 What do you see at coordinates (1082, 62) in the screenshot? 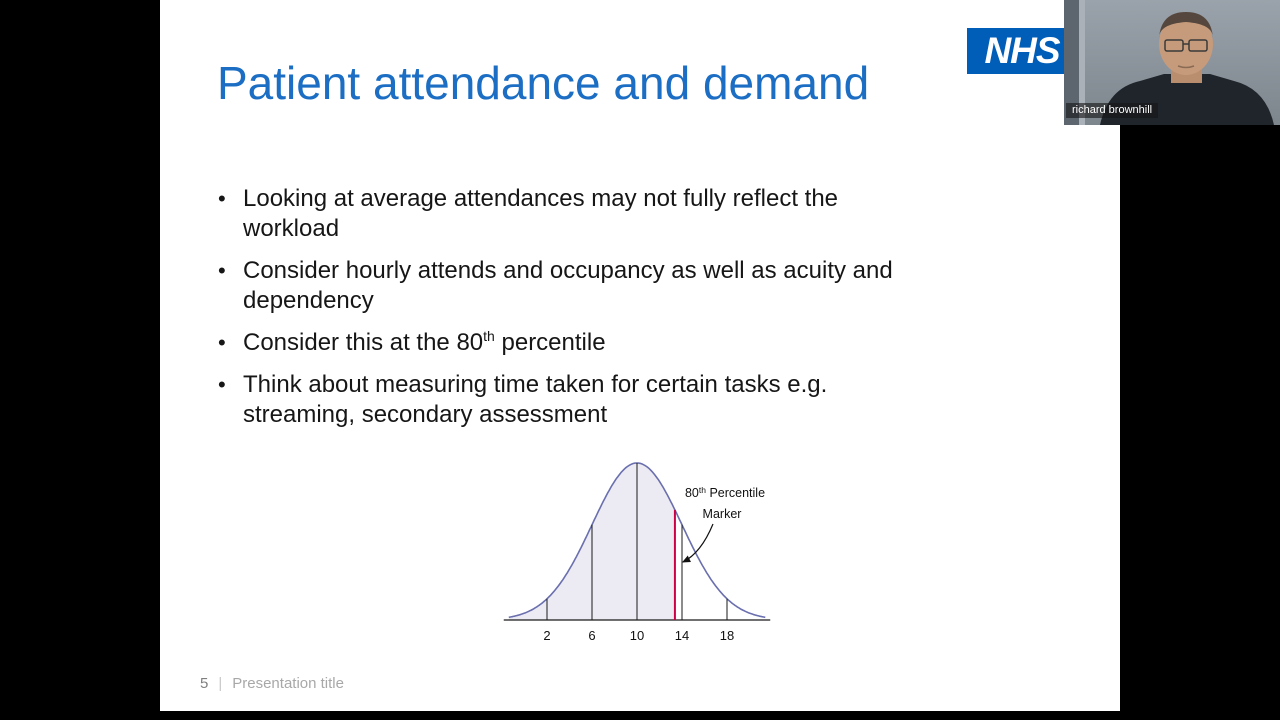
I see `door-frame-edge` at bounding box center [1082, 62].